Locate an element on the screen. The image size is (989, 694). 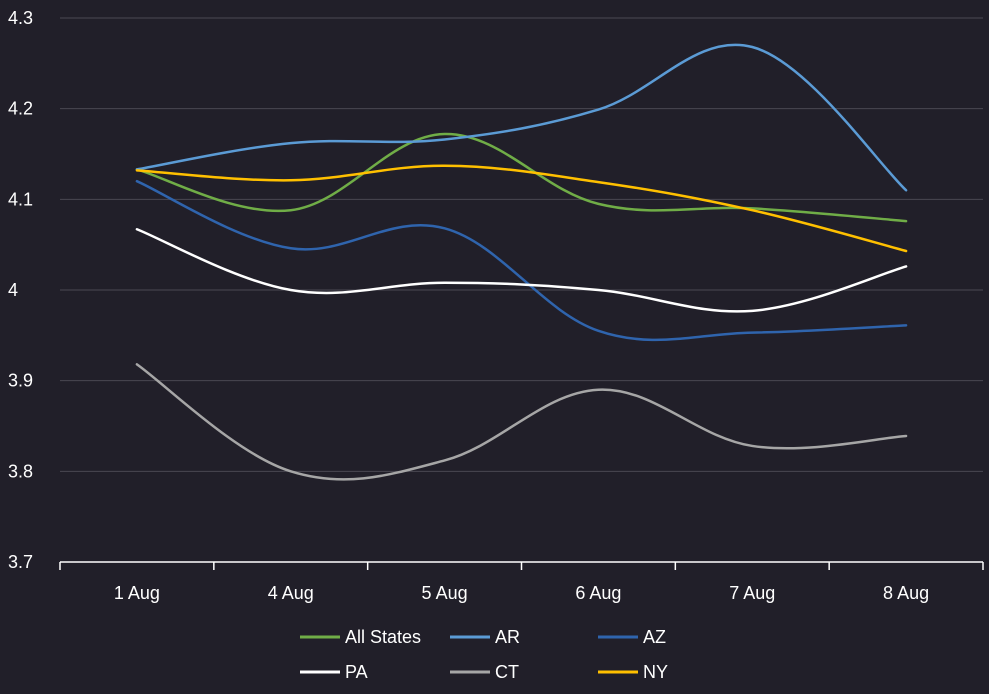
y-tick-label: 3.8 is located at coordinates (20, 471).